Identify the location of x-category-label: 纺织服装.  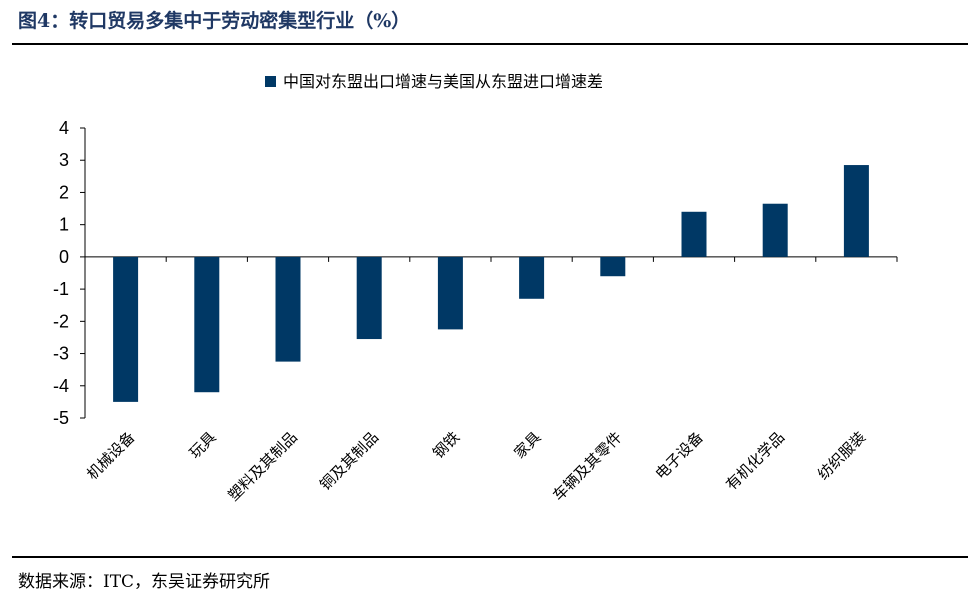
(841, 455).